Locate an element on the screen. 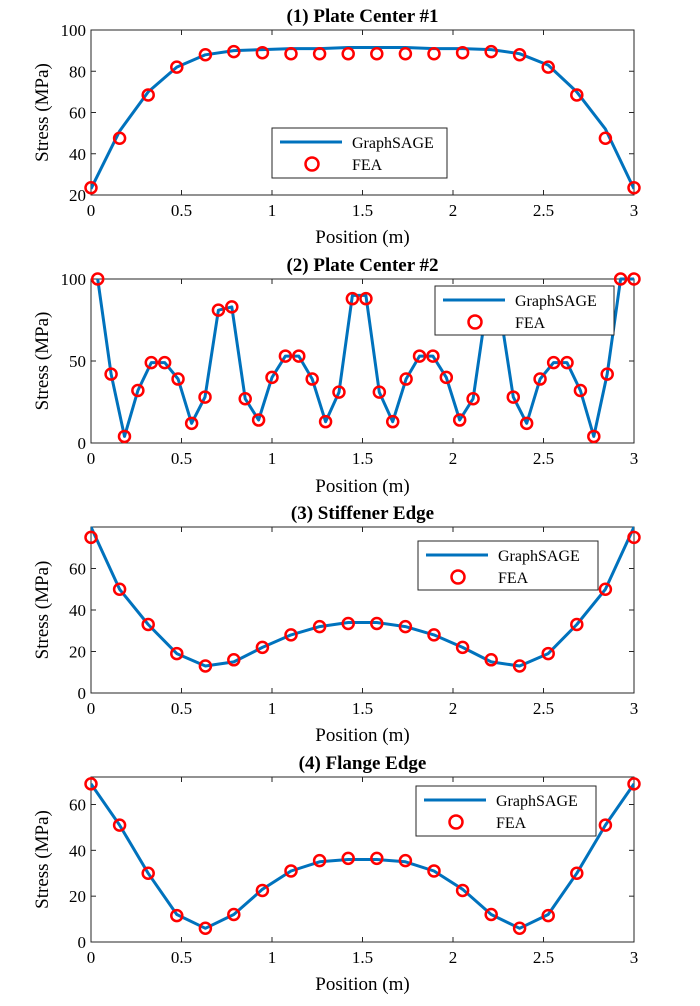 This screenshot has height=1006, width=700. series-line-graphsage is located at coordinates (365, 357).